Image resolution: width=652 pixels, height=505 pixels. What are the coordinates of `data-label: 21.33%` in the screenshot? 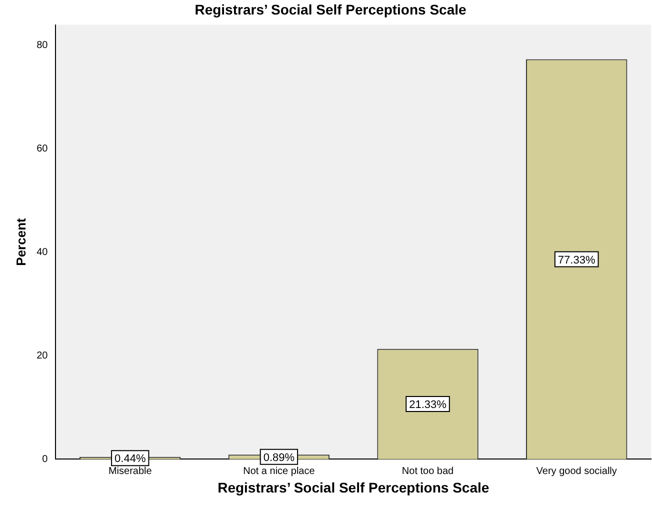 It's located at (428, 405).